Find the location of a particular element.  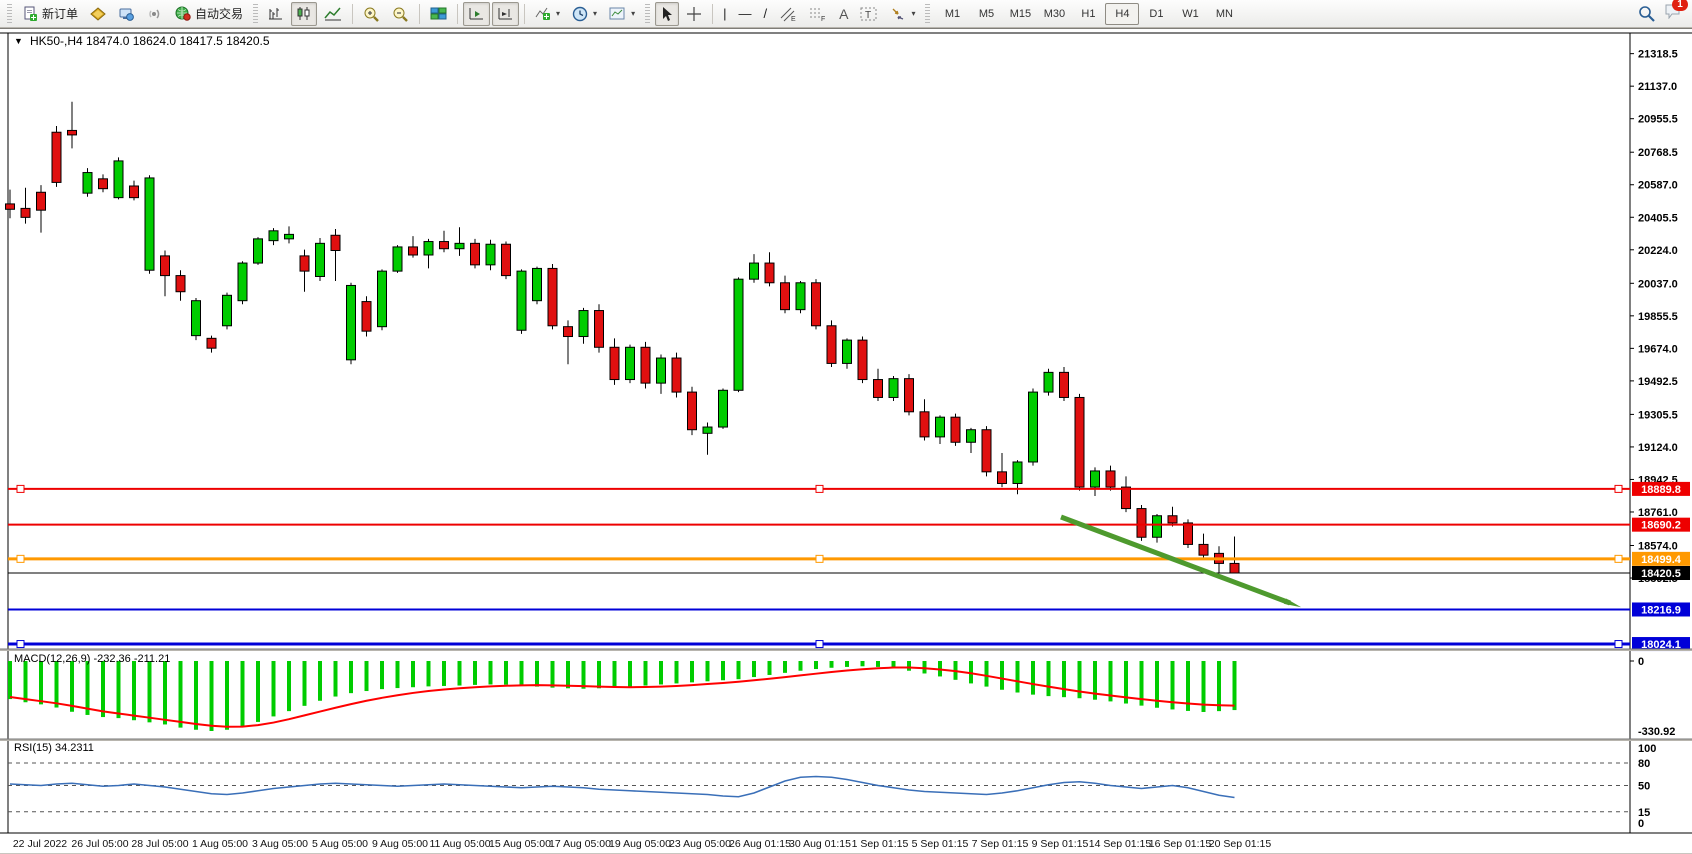

macd-pane-splitter is located at coordinates (846, 650).